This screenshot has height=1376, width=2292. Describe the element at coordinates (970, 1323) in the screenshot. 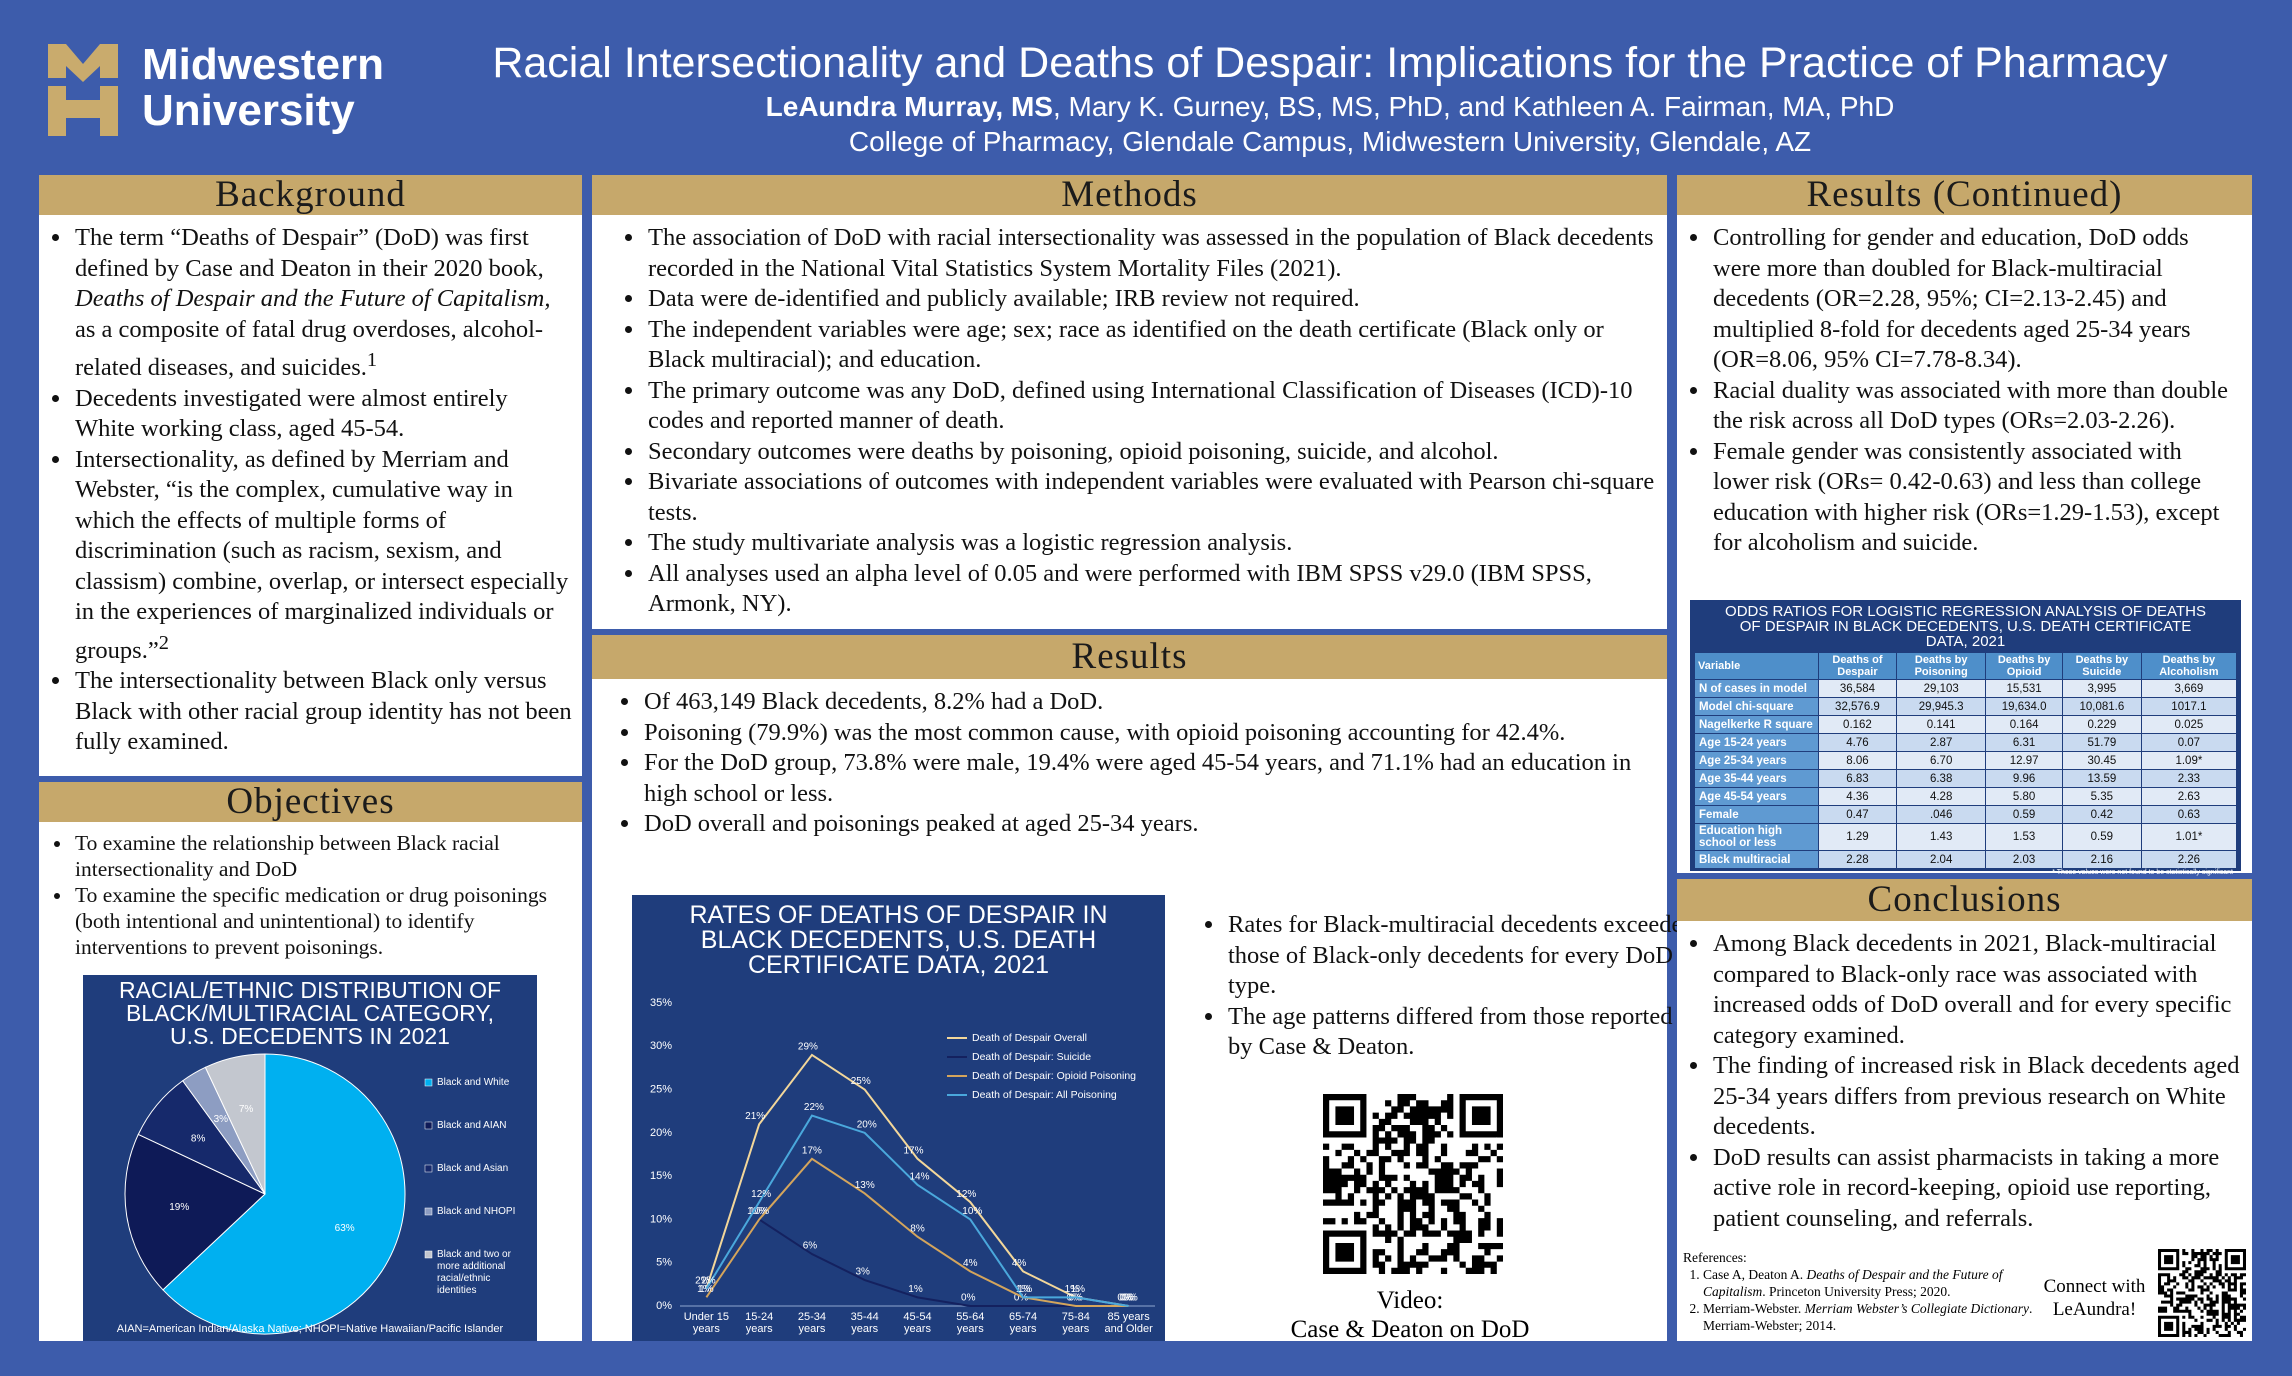

I see `x-tick-label: 55-64 years` at that location.